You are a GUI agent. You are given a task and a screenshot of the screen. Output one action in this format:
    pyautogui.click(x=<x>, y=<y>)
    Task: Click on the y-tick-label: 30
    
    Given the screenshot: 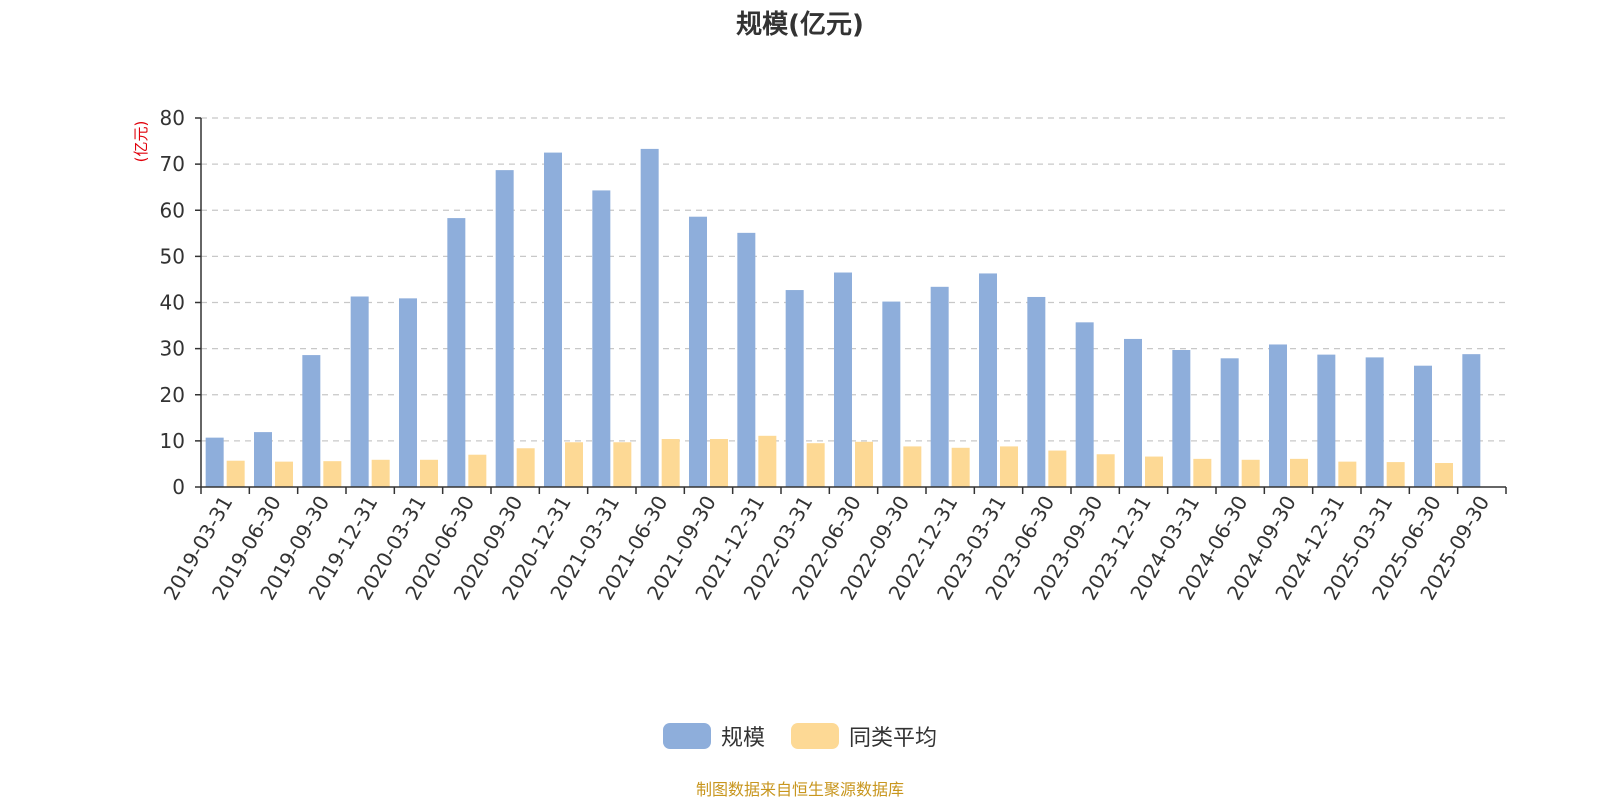 What is the action you would take?
    pyautogui.click(x=172, y=349)
    